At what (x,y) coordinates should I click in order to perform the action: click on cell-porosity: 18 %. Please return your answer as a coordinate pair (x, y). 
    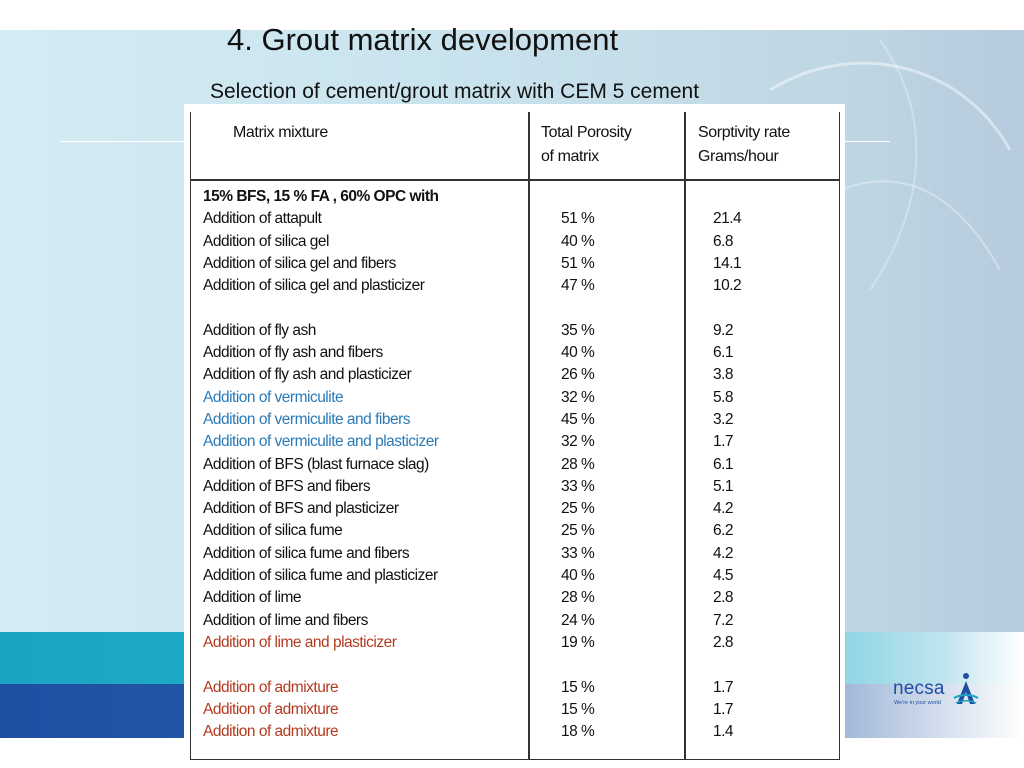
    Looking at the image, I should click on (578, 732).